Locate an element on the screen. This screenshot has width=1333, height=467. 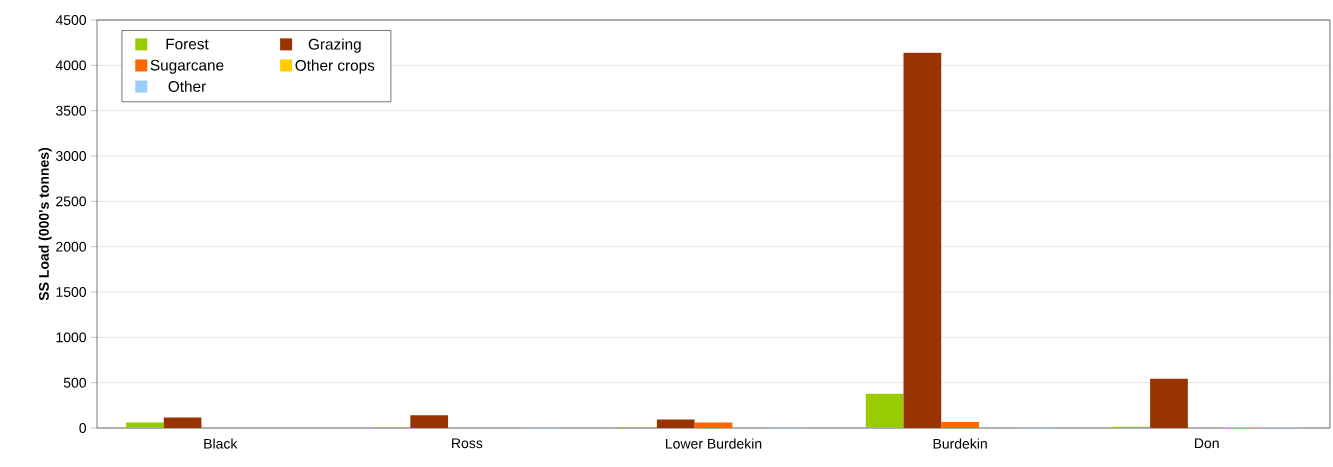
x-tick-label: Black is located at coordinates (221, 443).